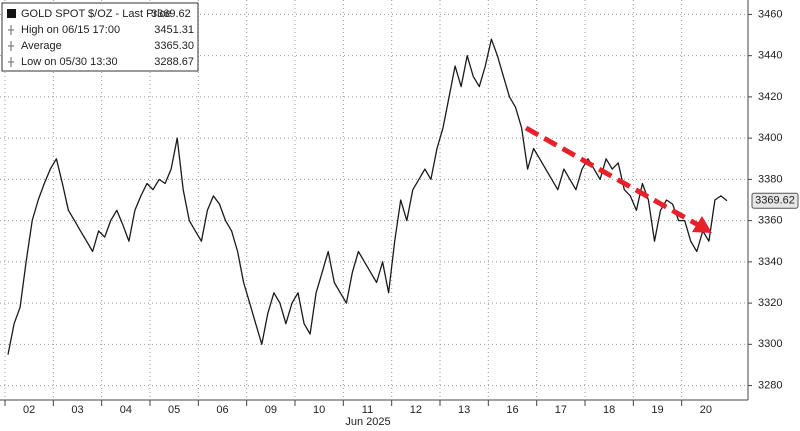  What do you see at coordinates (770, 344) in the screenshot?
I see `y-tick-label: 3300` at bounding box center [770, 344].